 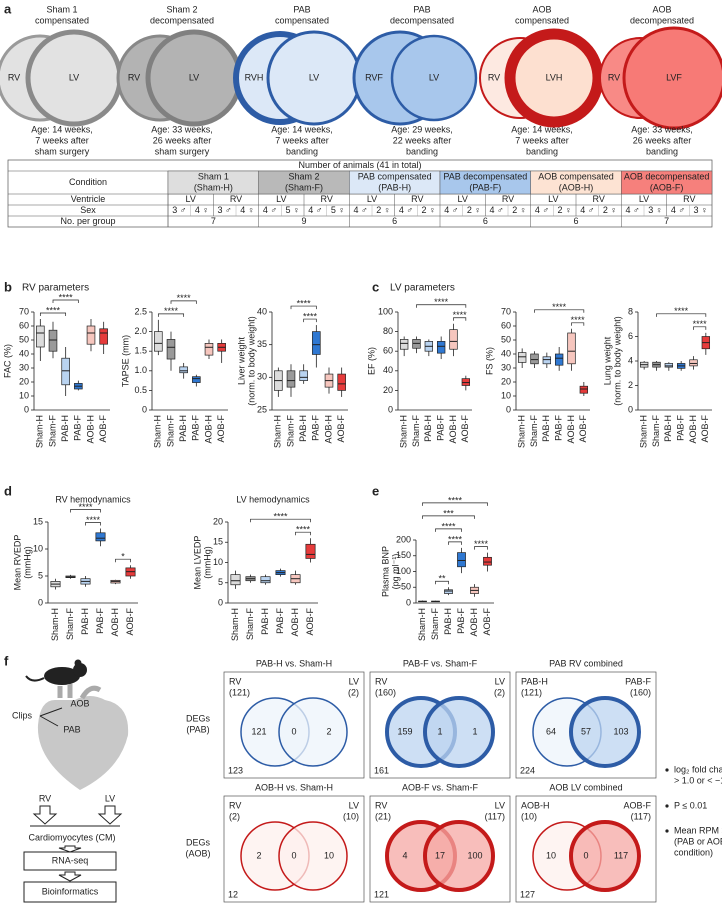 What do you see at coordinates (610, 210) in the screenshot?
I see `sex-count: 2 ♀` at bounding box center [610, 210].